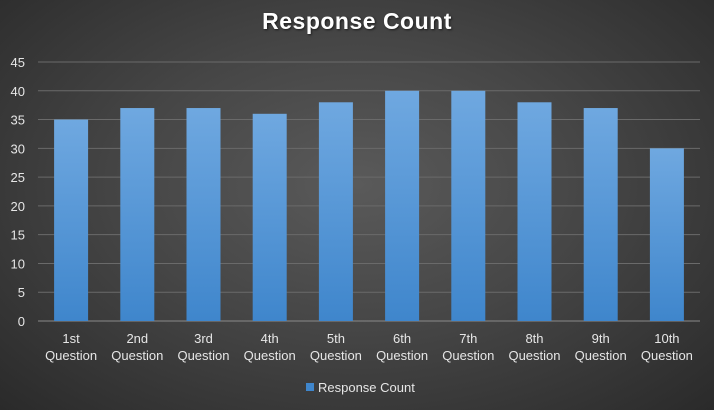 The image size is (714, 410). Describe the element at coordinates (18, 206) in the screenshot. I see `y-tick-label: 20` at that location.